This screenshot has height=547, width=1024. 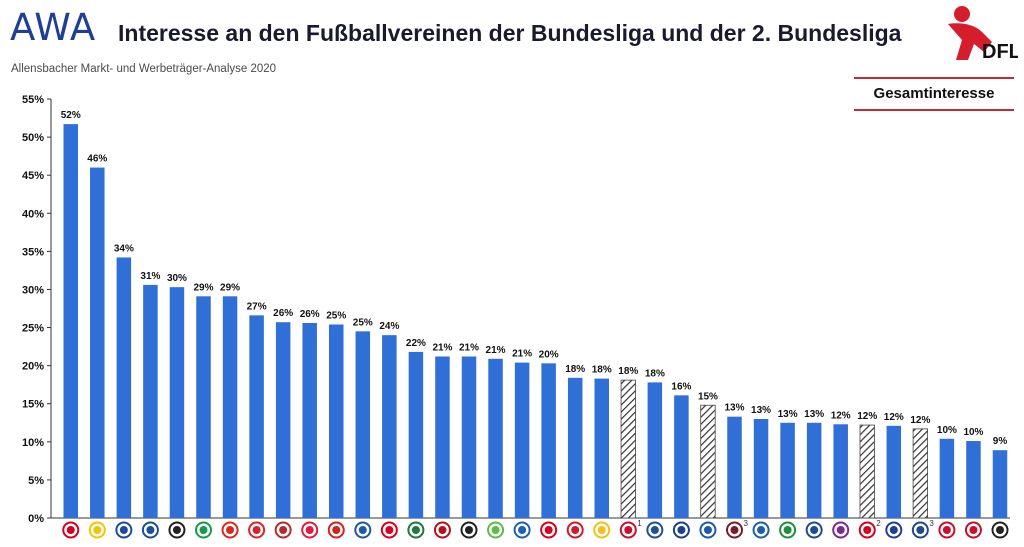 What do you see at coordinates (33, 214) in the screenshot?
I see `y-tick-label: 40%` at bounding box center [33, 214].